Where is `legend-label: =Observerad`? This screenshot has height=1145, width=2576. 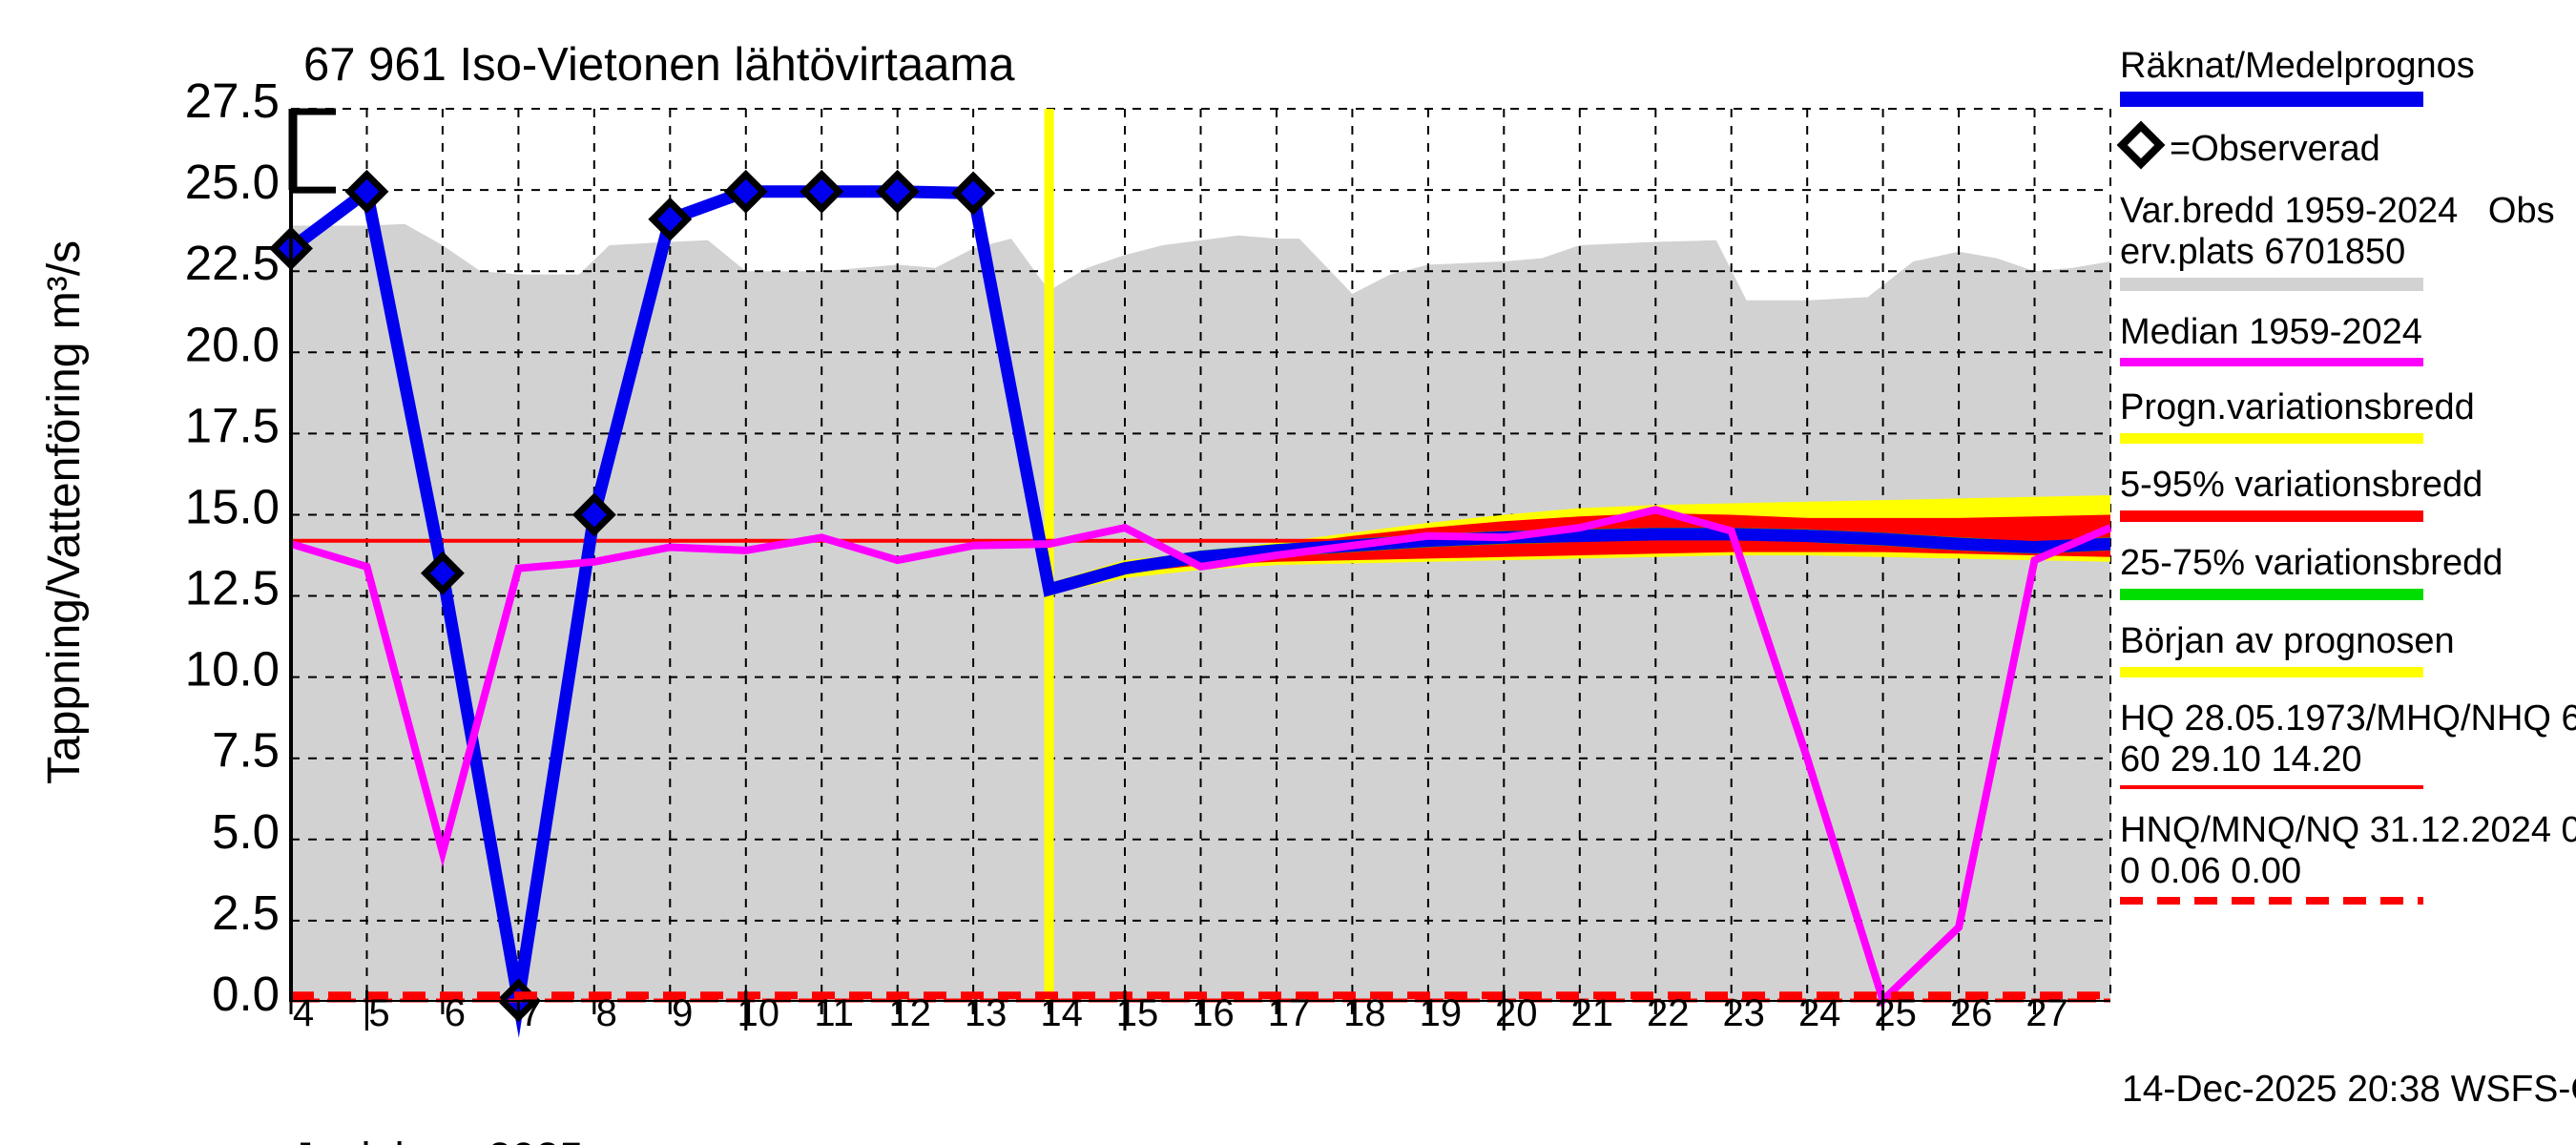 legend-label: =Observerad is located at coordinates (2346, 145).